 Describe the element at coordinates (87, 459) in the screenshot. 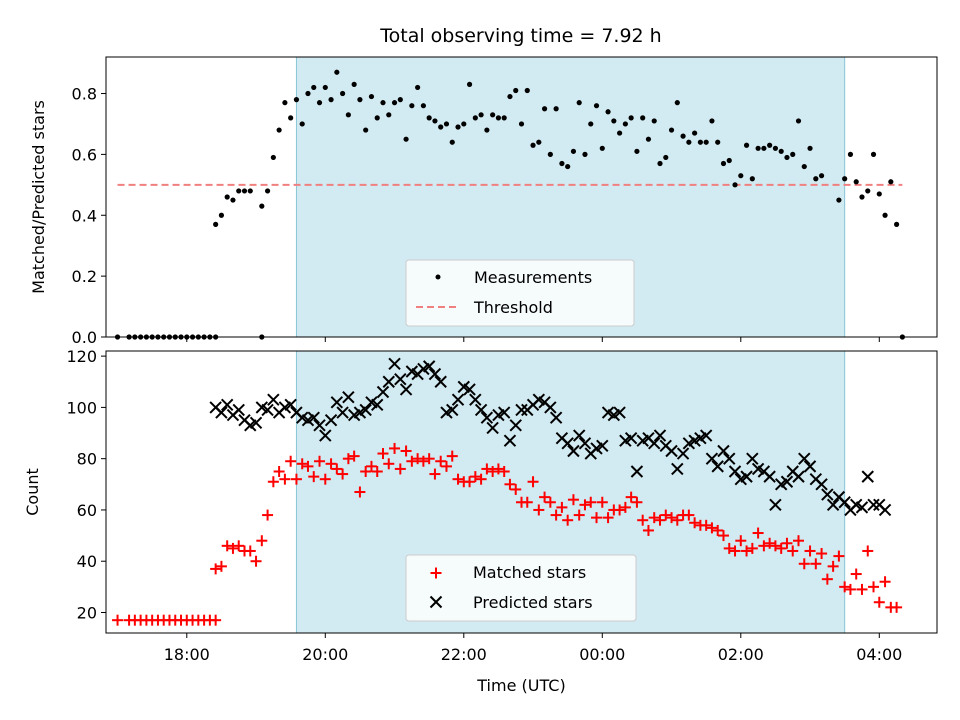

I see `y-tick-label: 80` at that location.